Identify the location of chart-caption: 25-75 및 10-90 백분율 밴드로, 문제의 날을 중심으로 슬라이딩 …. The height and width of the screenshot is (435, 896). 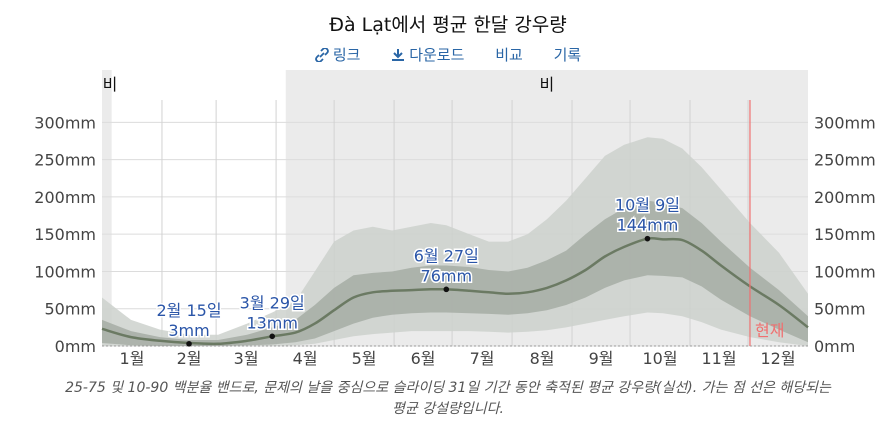
(448, 398).